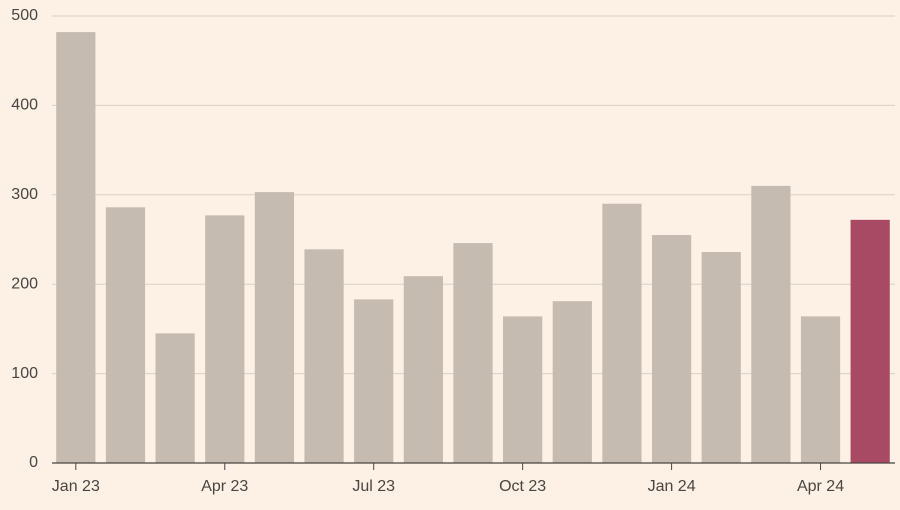 Image resolution: width=900 pixels, height=510 pixels. Describe the element at coordinates (24, 194) in the screenshot. I see `y-tick-label: 300` at that location.